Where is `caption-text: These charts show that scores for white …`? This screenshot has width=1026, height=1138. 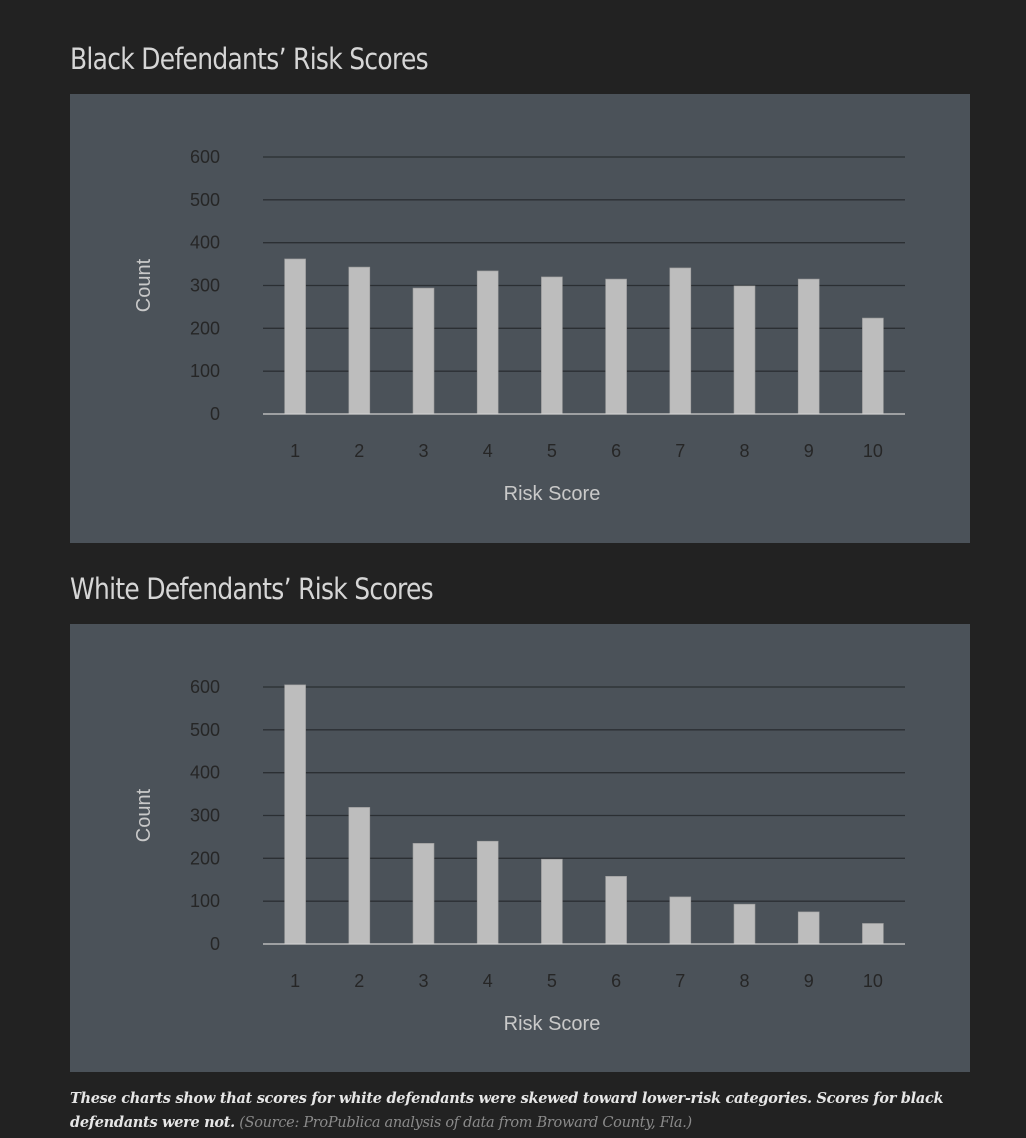 caption-text: These charts show that scores for white … is located at coordinates (507, 1110).